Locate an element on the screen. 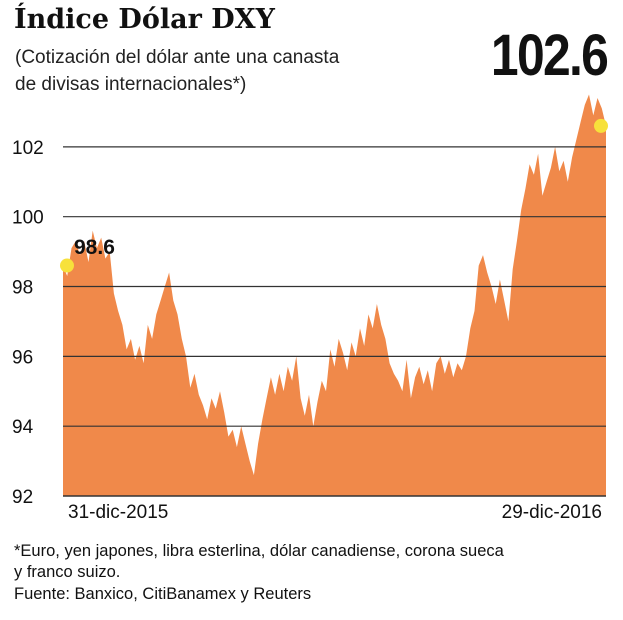 This screenshot has width=623, height=620. chart-title: Índice Dólar DXY is located at coordinates (144, 19).